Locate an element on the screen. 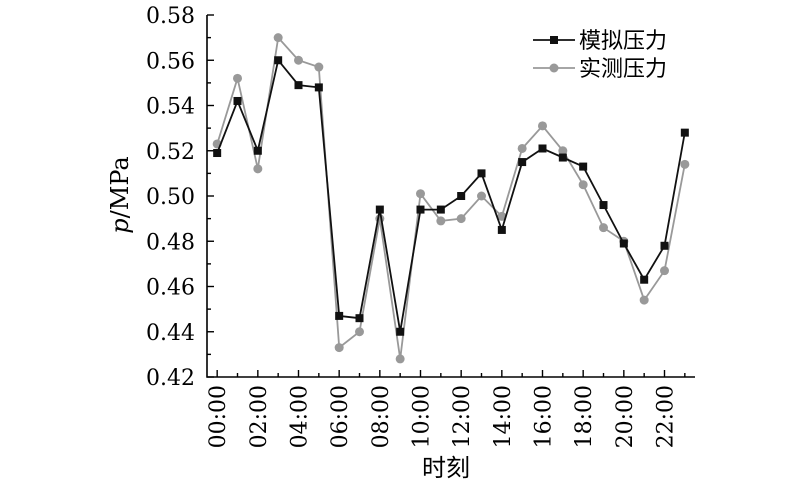 The width and height of the screenshot is (800, 483). y-axis-title: p/MPa is located at coordinates (120, 194).